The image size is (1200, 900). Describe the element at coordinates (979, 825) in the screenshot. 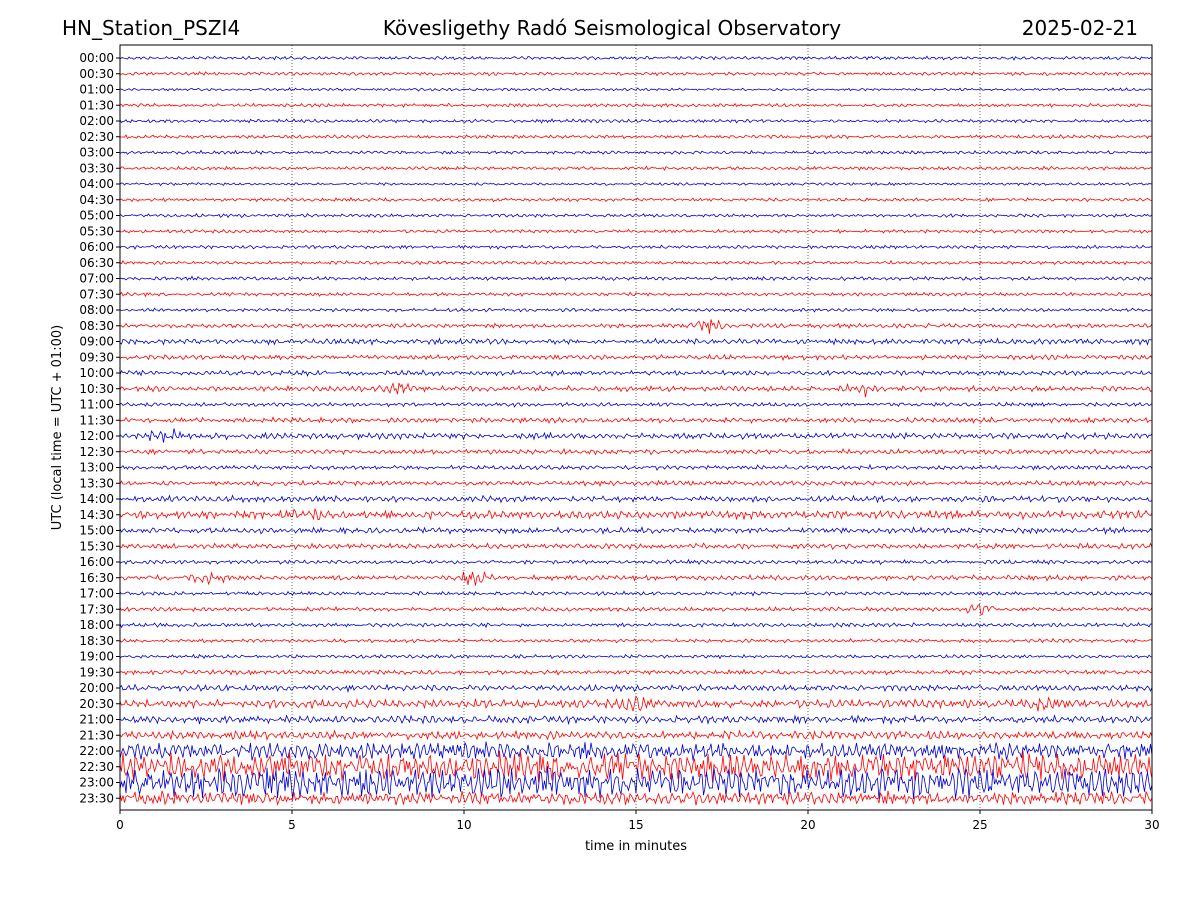

I see `x-tick-label-25: 25` at that location.